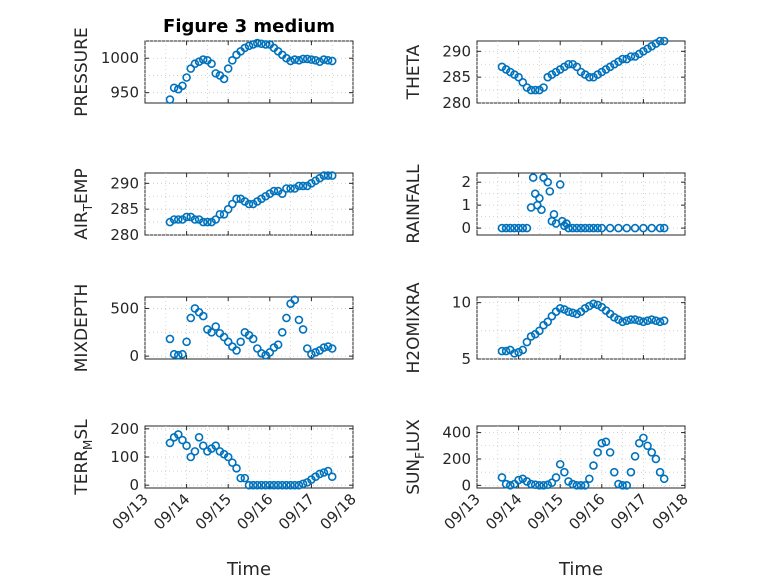  What do you see at coordinates (628, 511) in the screenshot?
I see `sun-flux-xtick-label: 09/17` at bounding box center [628, 511].